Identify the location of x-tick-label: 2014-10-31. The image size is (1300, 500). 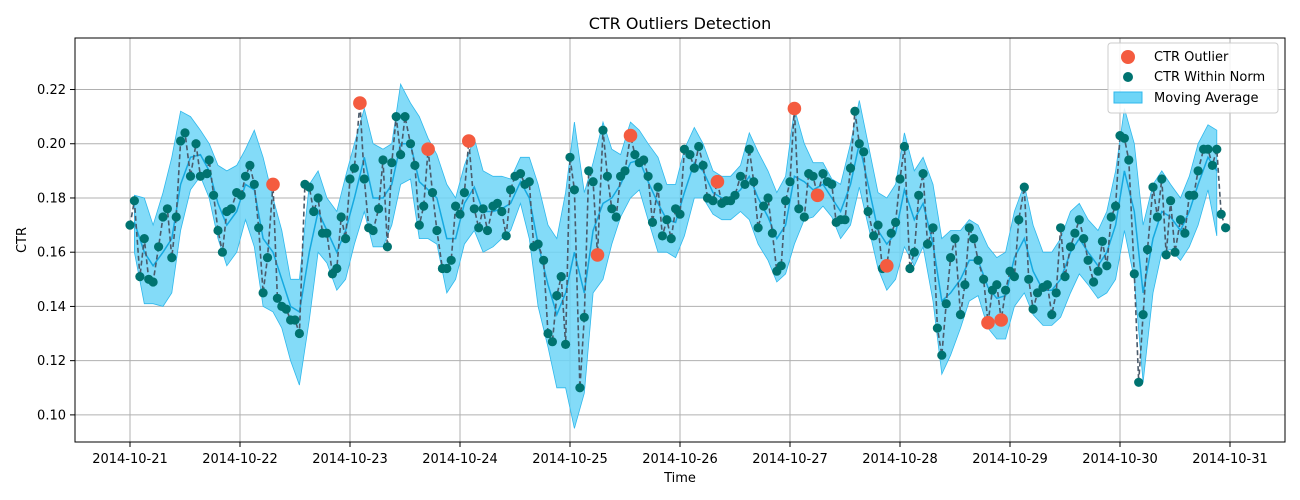
(1230, 459).